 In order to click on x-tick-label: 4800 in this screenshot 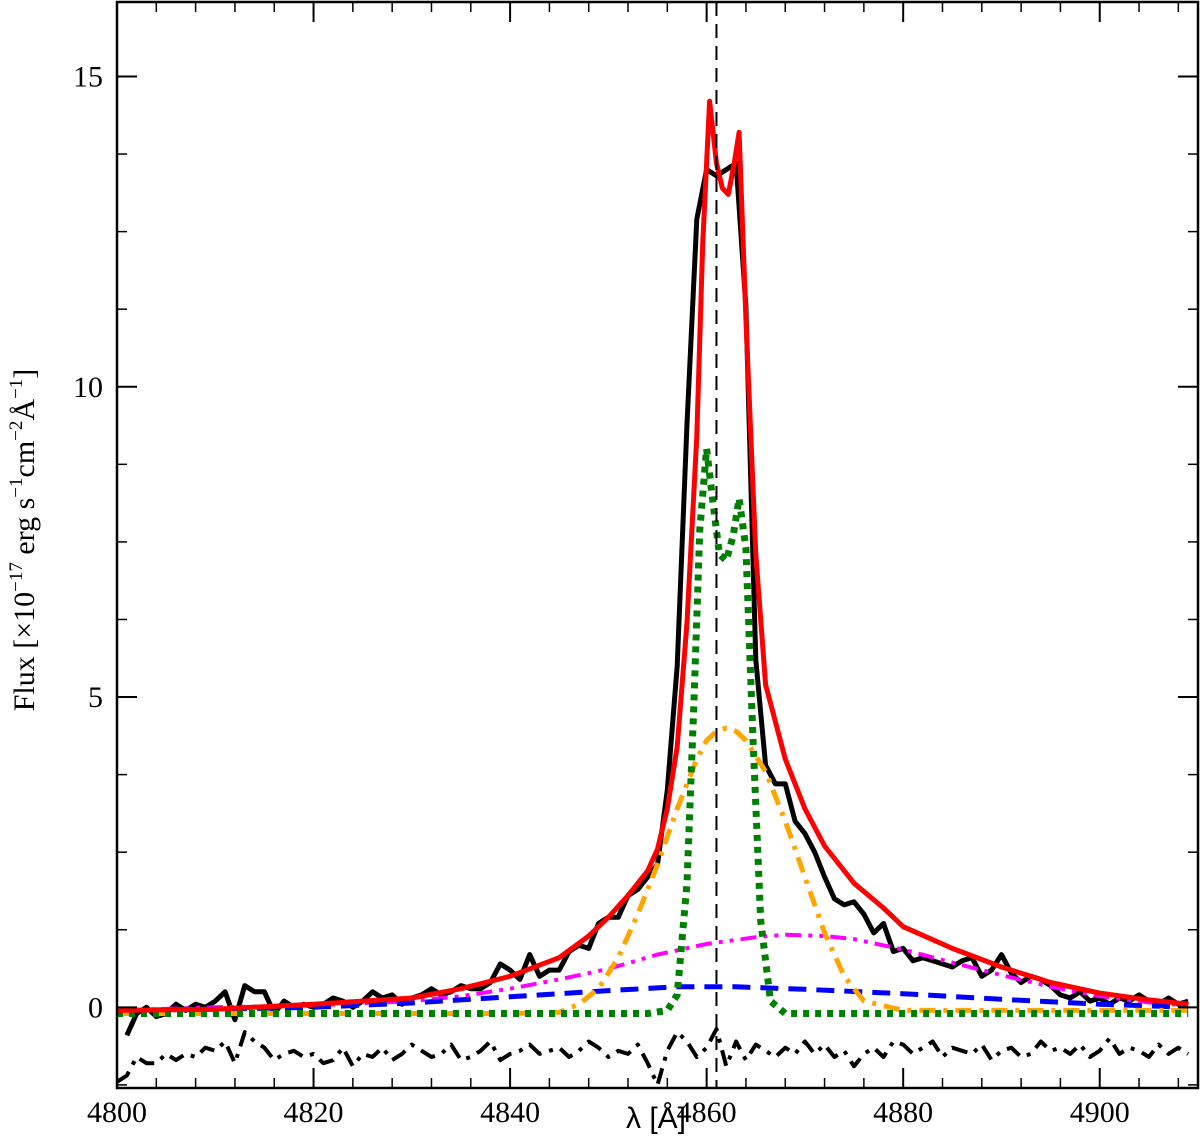, I will do `click(117, 1112)`.